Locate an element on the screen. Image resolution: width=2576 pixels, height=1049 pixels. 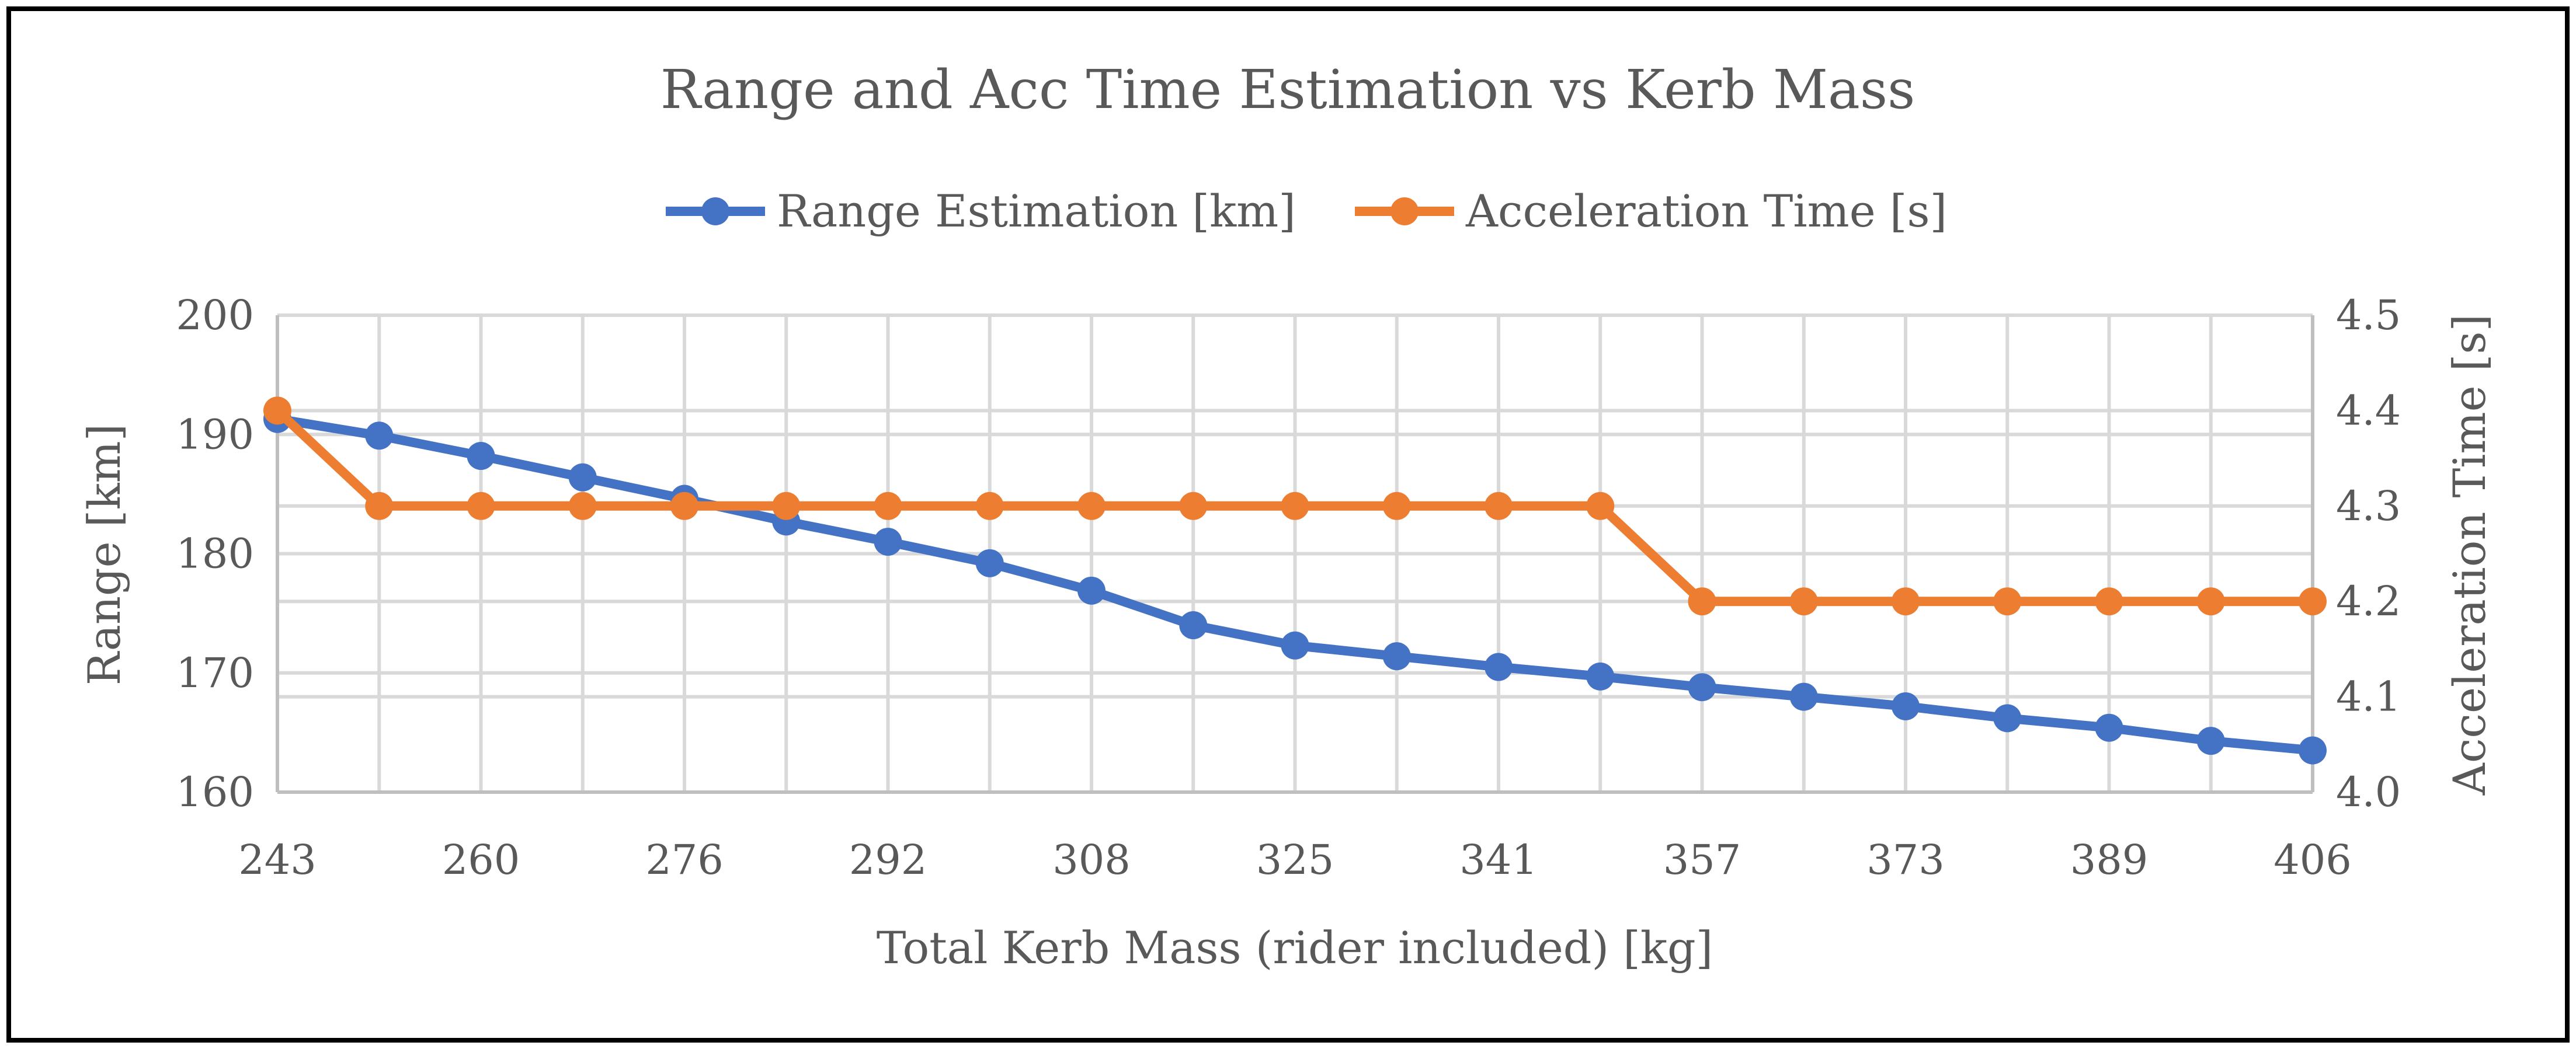
y2-tick-label: 4.4 is located at coordinates (2368, 410).